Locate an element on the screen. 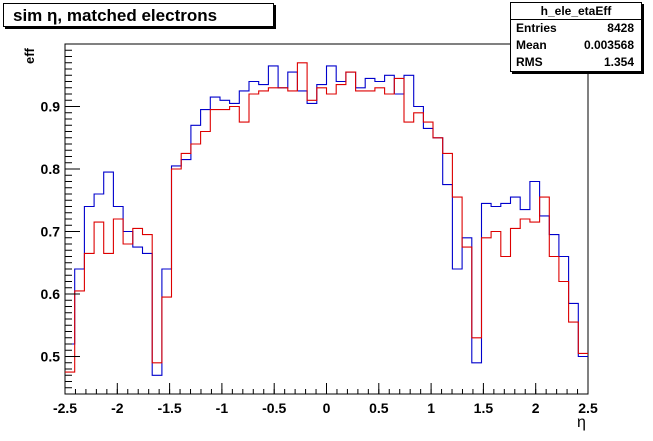  stats-row-rms: RMS 1.354 is located at coordinates (576, 62).